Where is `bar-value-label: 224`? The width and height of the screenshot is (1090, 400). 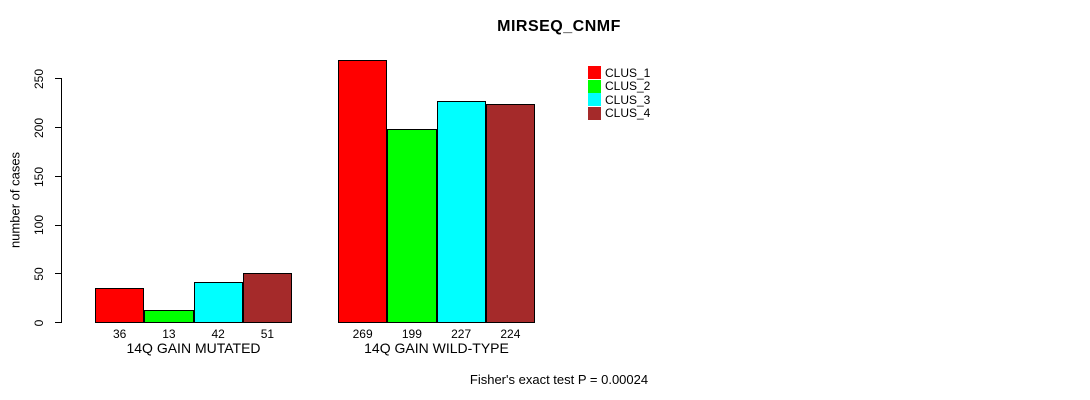
bar-value-label: 224 is located at coordinates (510, 334).